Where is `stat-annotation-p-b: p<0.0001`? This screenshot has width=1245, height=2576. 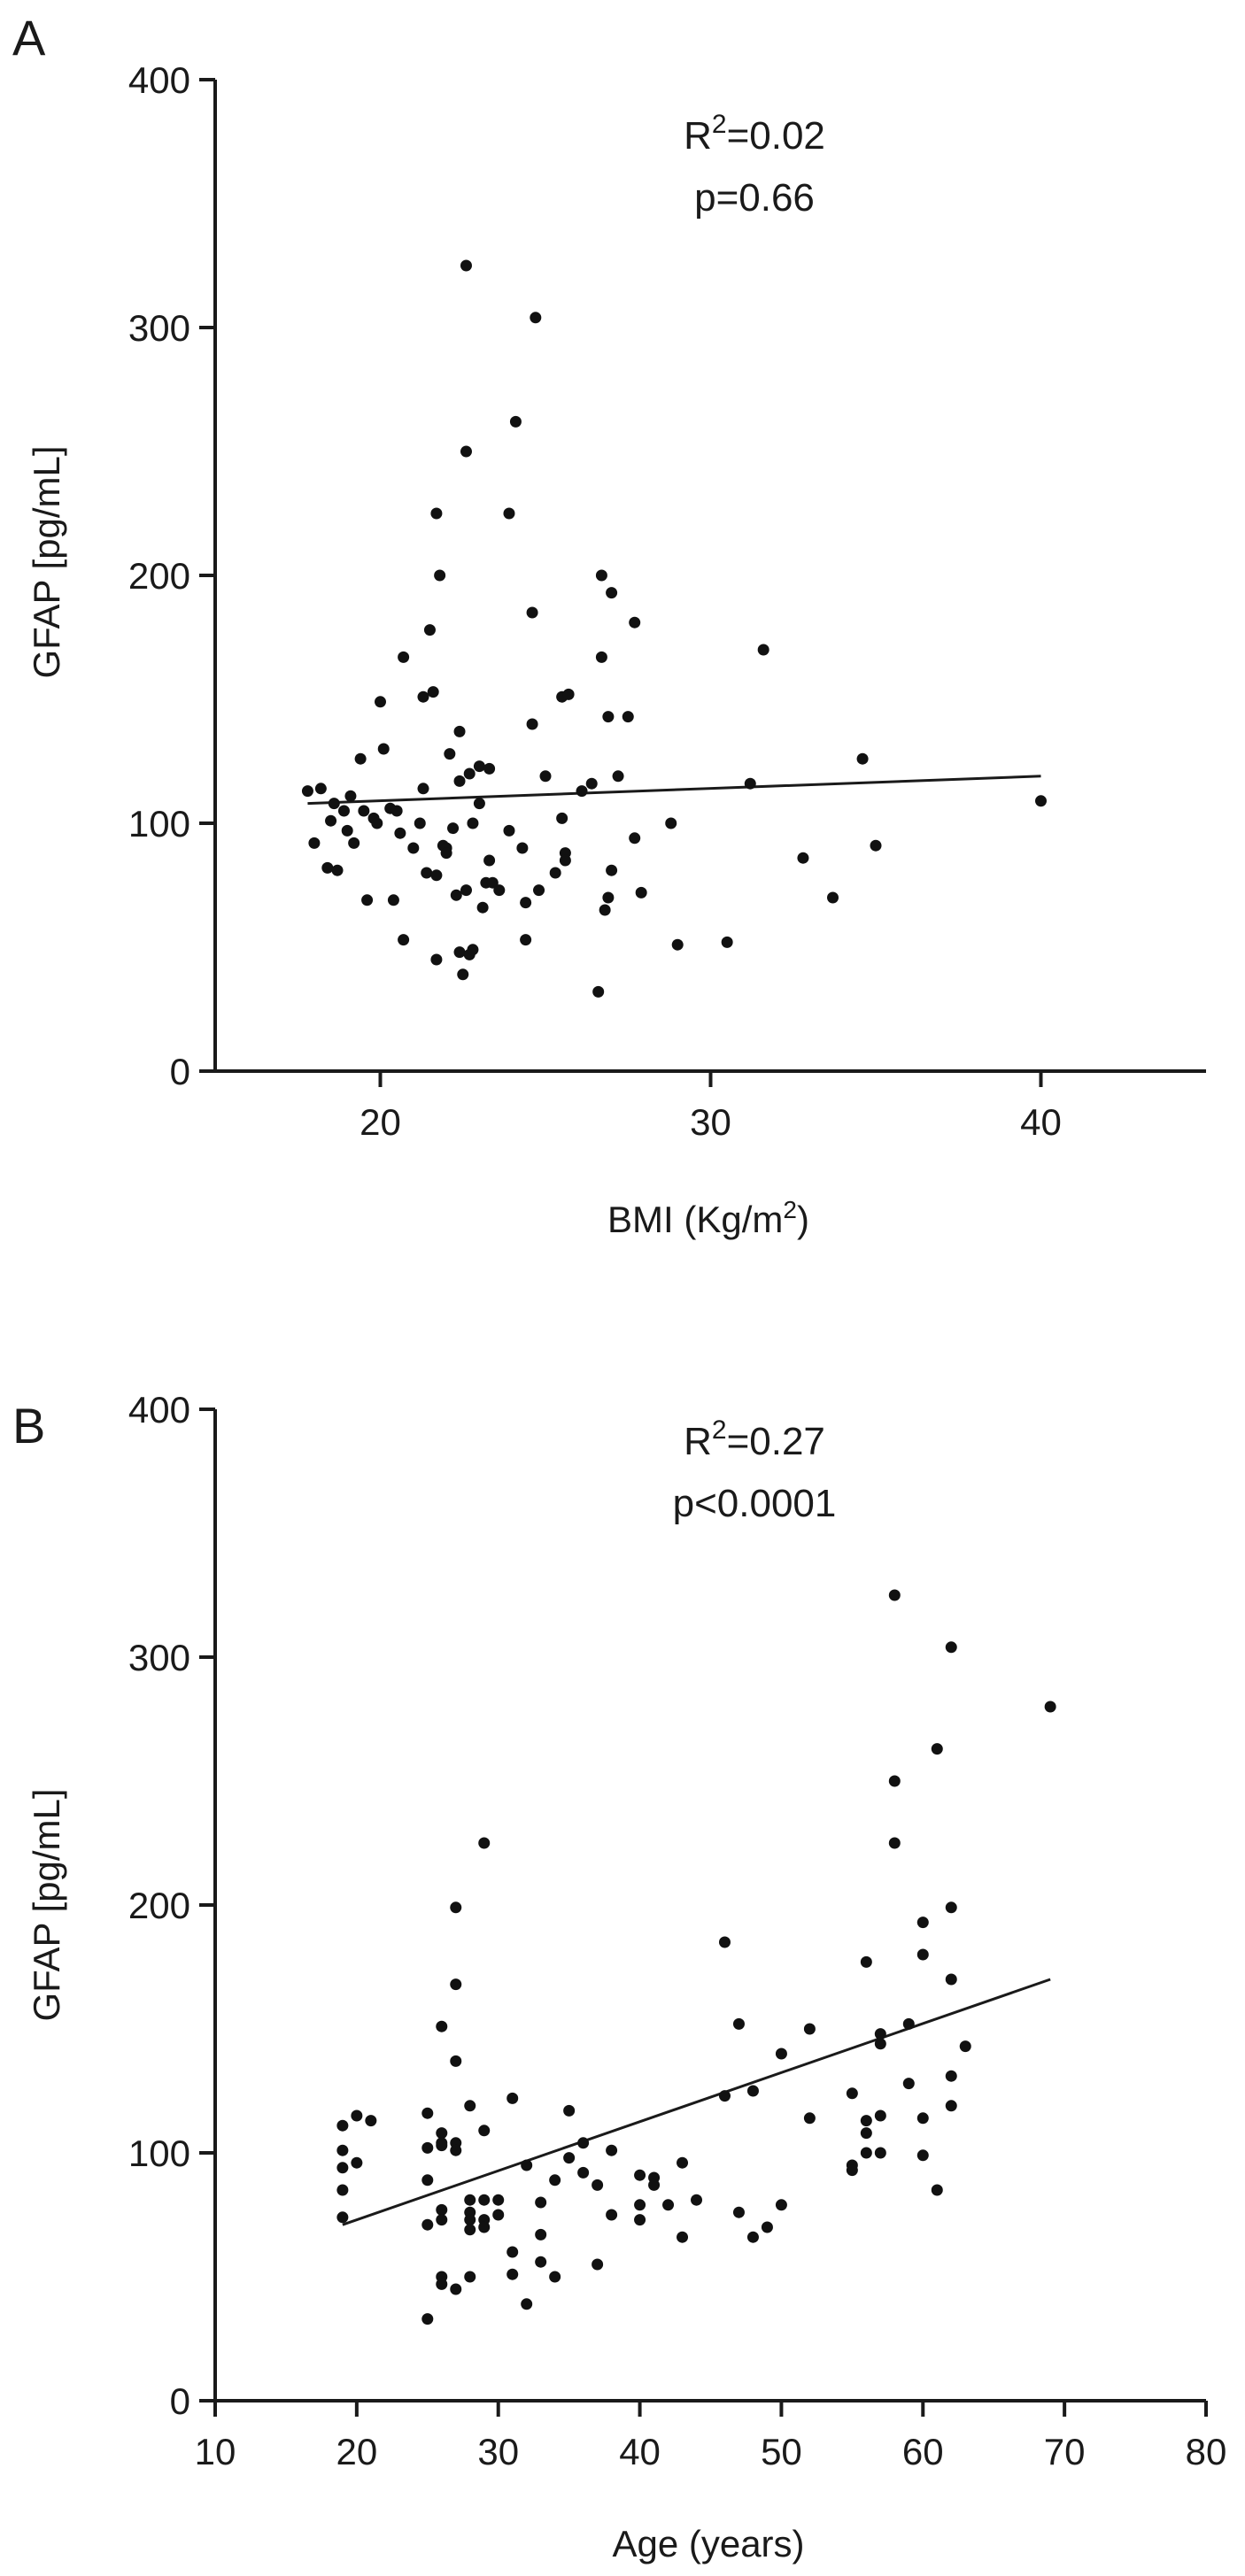 stat-annotation-p-b: p<0.0001 is located at coordinates (755, 1503).